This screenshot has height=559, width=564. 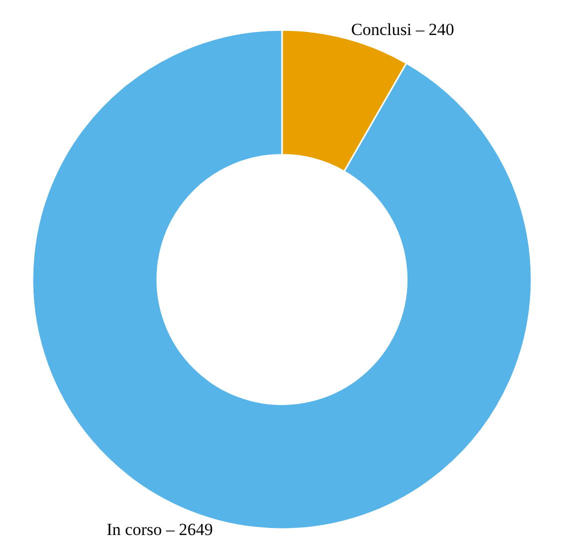 I want to click on slice-label: In corso – 2649, so click(x=159, y=529).